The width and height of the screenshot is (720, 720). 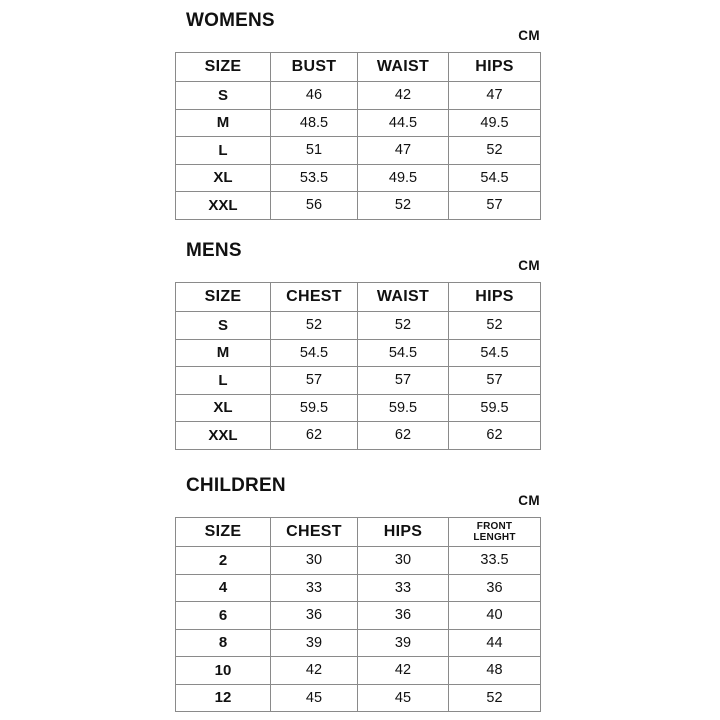 I want to click on table-row: 4 33 33 36, so click(x=358, y=587).